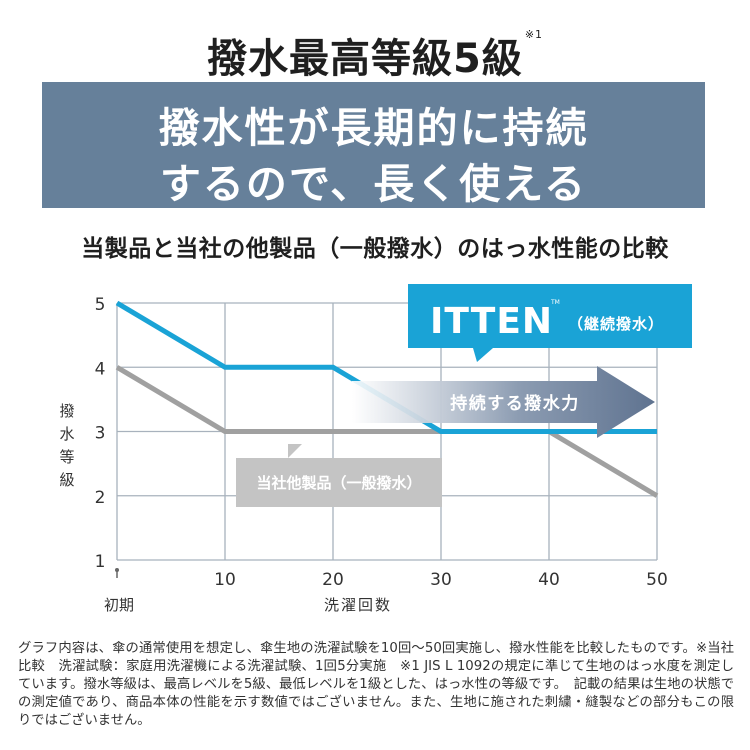 The image size is (750, 750). What do you see at coordinates (66, 445) in the screenshot?
I see `y-axis-title: 撥水等級` at bounding box center [66, 445].